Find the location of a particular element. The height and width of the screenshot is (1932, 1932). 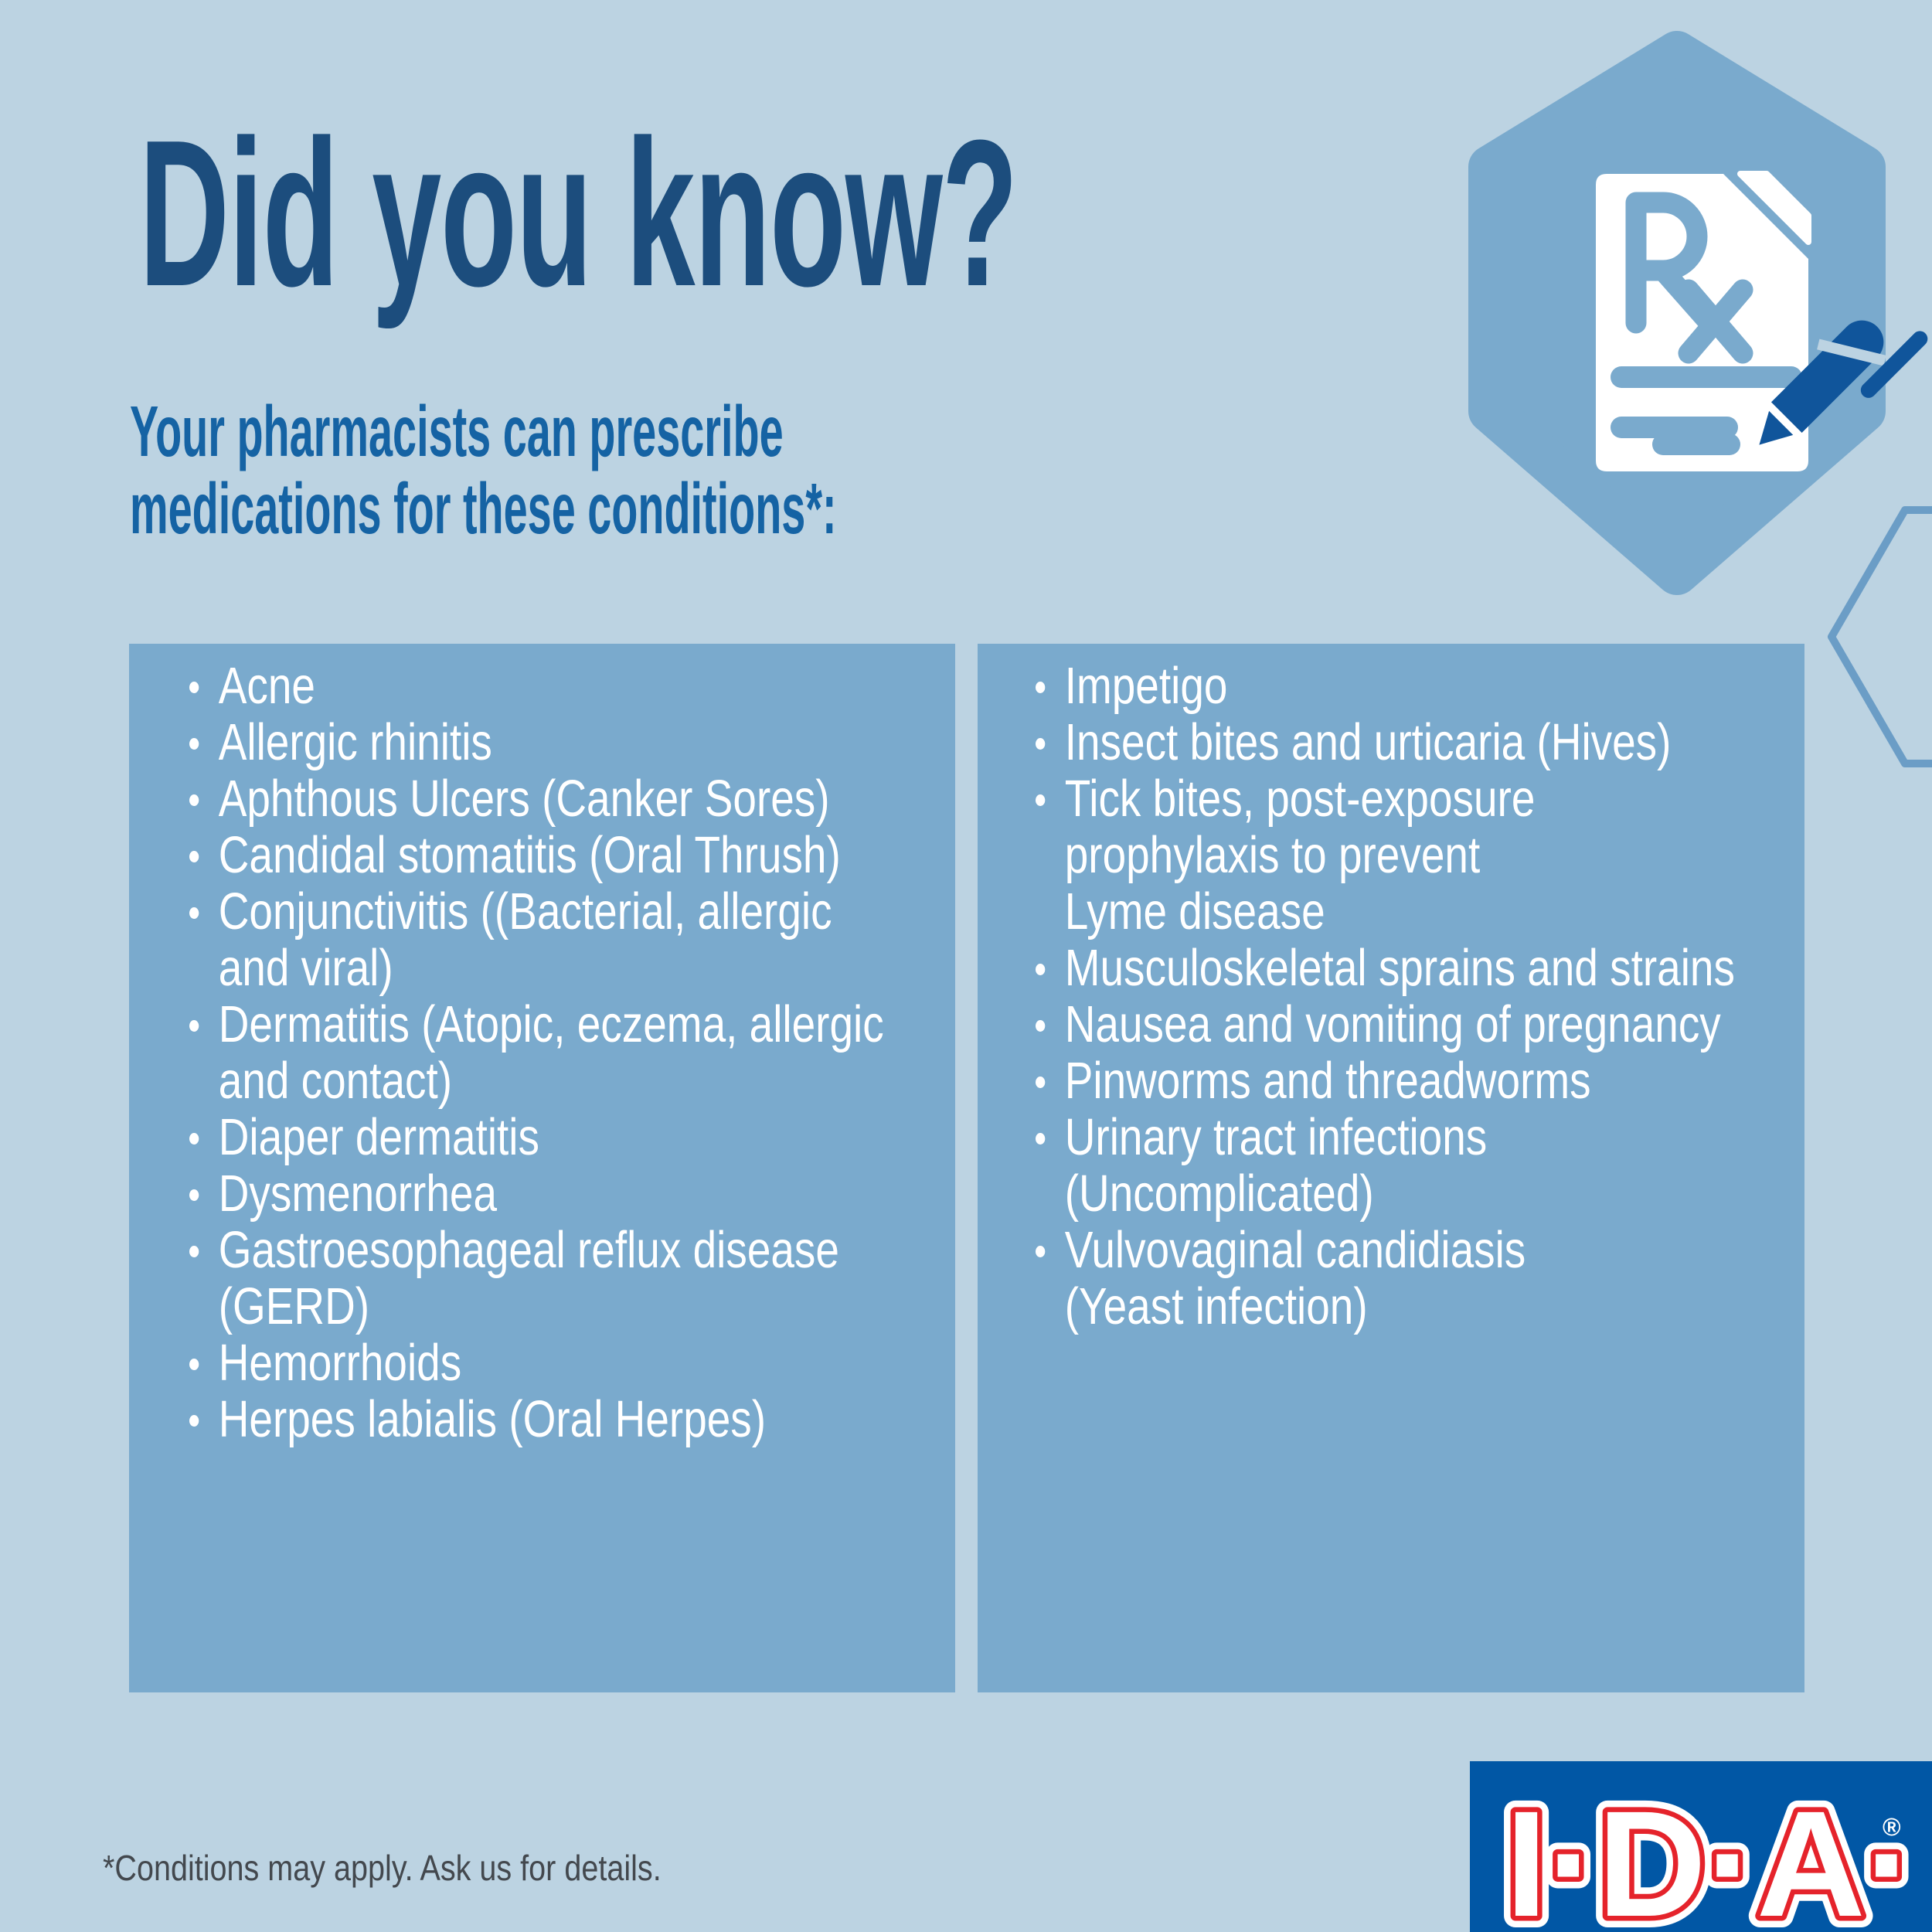

list-item-continuation: and contact) is located at coordinates (536, 1081).